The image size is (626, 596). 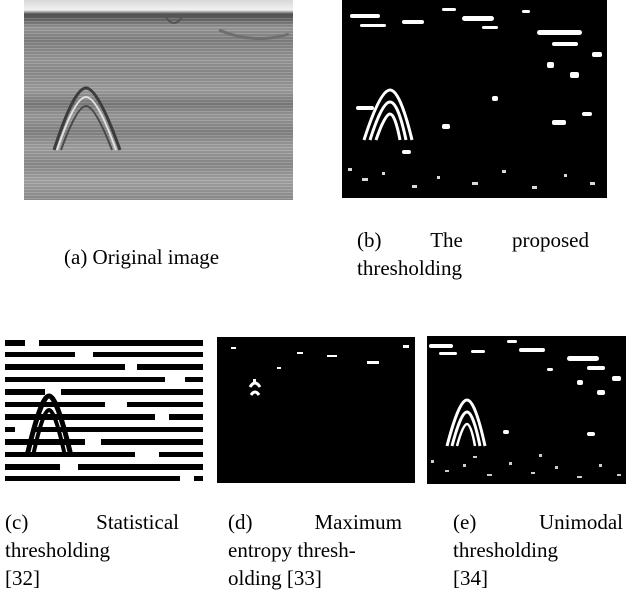 What do you see at coordinates (315, 550) in the screenshot?
I see `caption-d: (d) Maximum entropy thresh- olding [33]` at bounding box center [315, 550].